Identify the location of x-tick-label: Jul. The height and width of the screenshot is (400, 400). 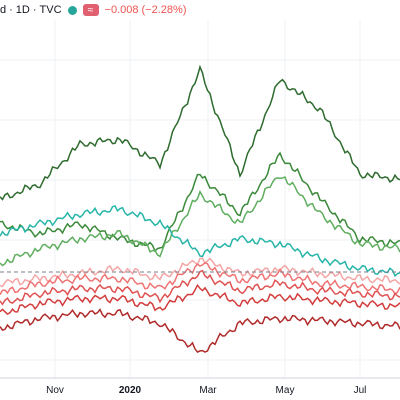
(360, 390).